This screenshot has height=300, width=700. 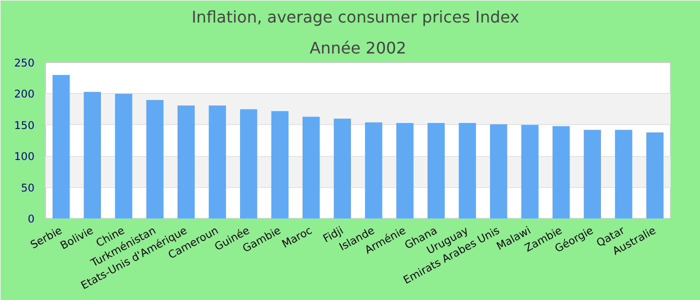 I want to click on y-tick-label: 100, so click(x=24, y=157).